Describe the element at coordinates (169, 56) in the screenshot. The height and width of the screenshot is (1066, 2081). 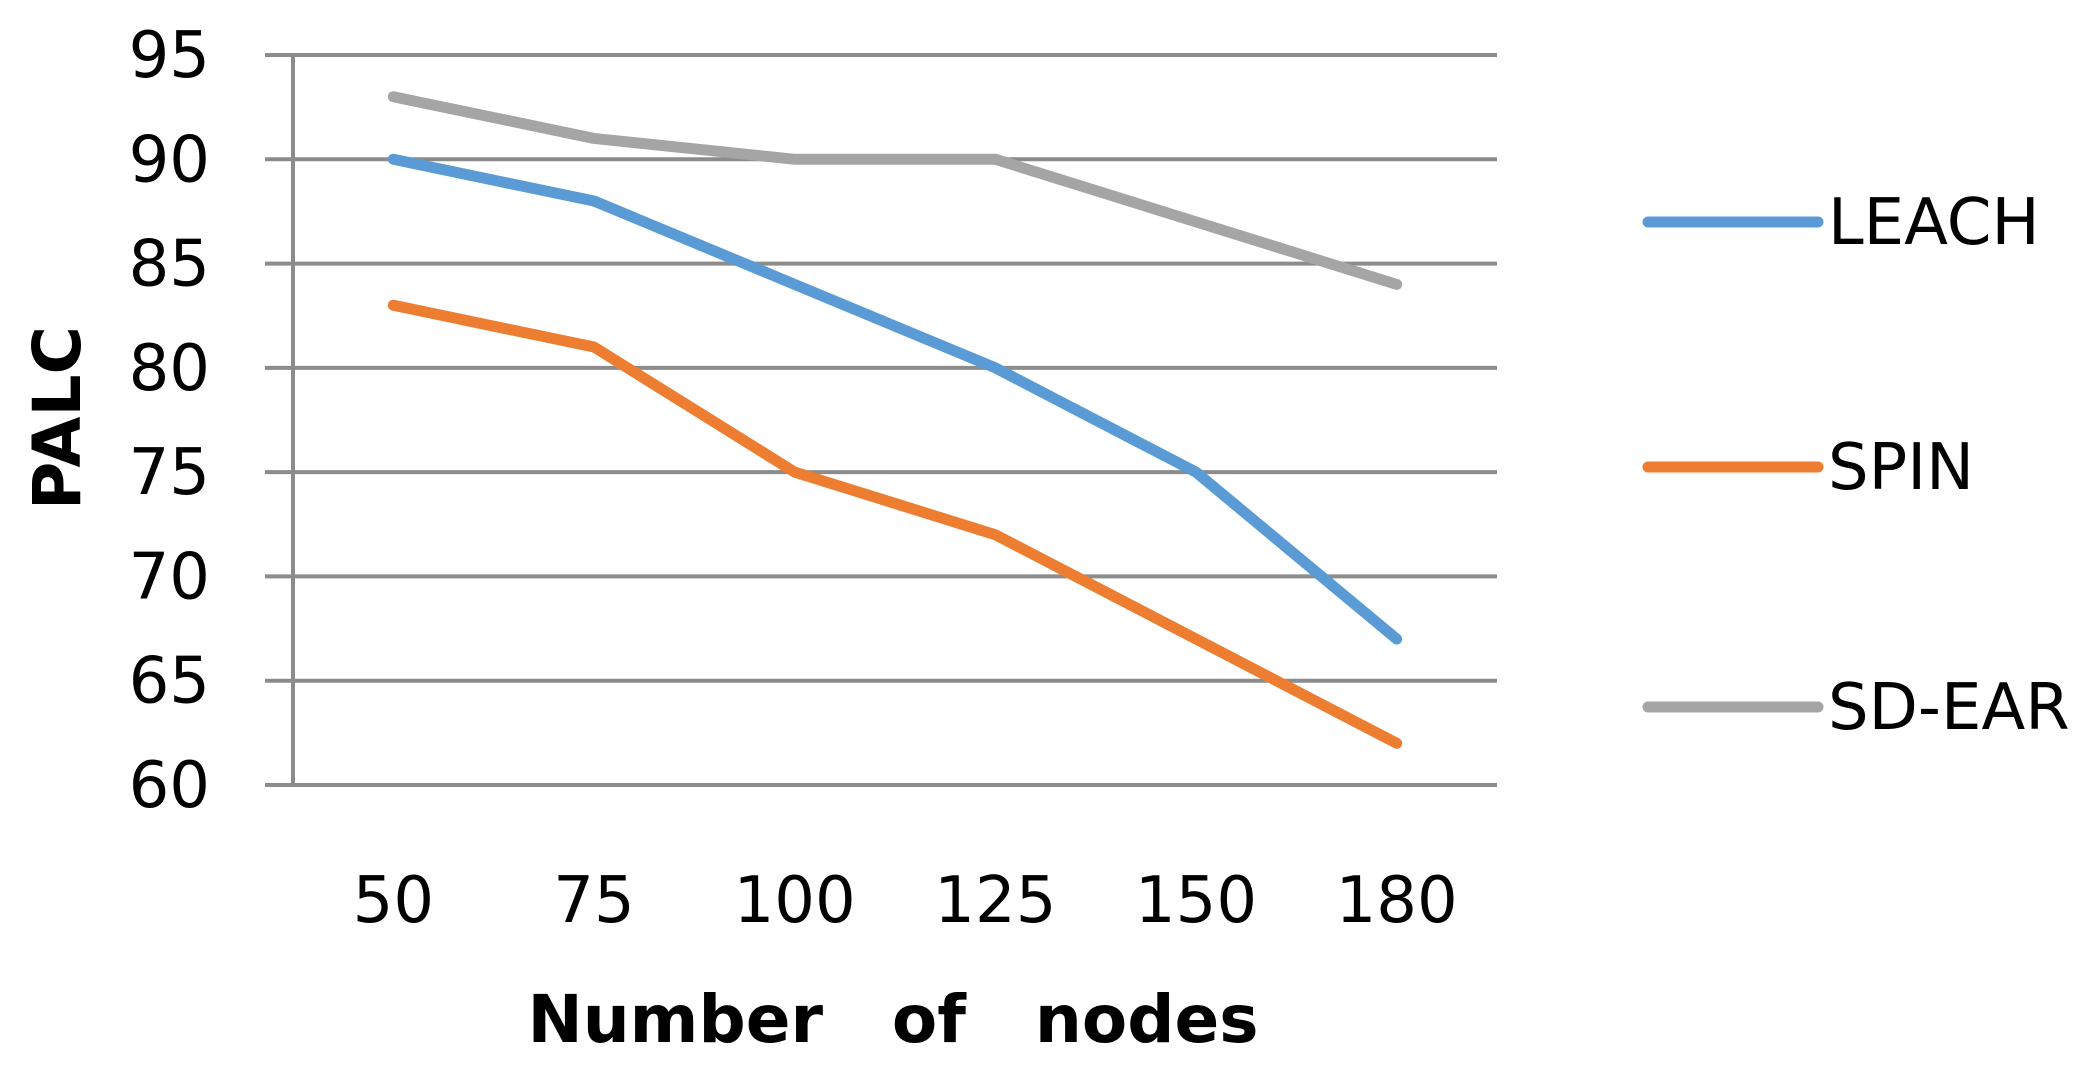
I see `y-tick-label: 95` at that location.